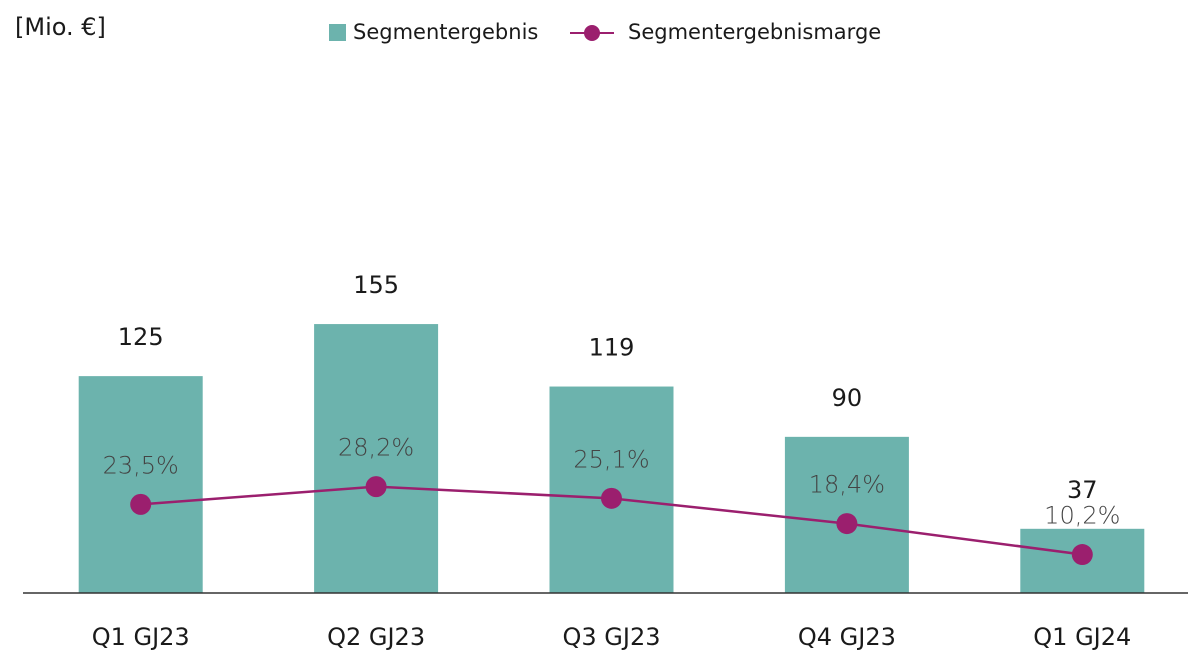  I want to click on margin-value-label: 23,5%, so click(141, 465).